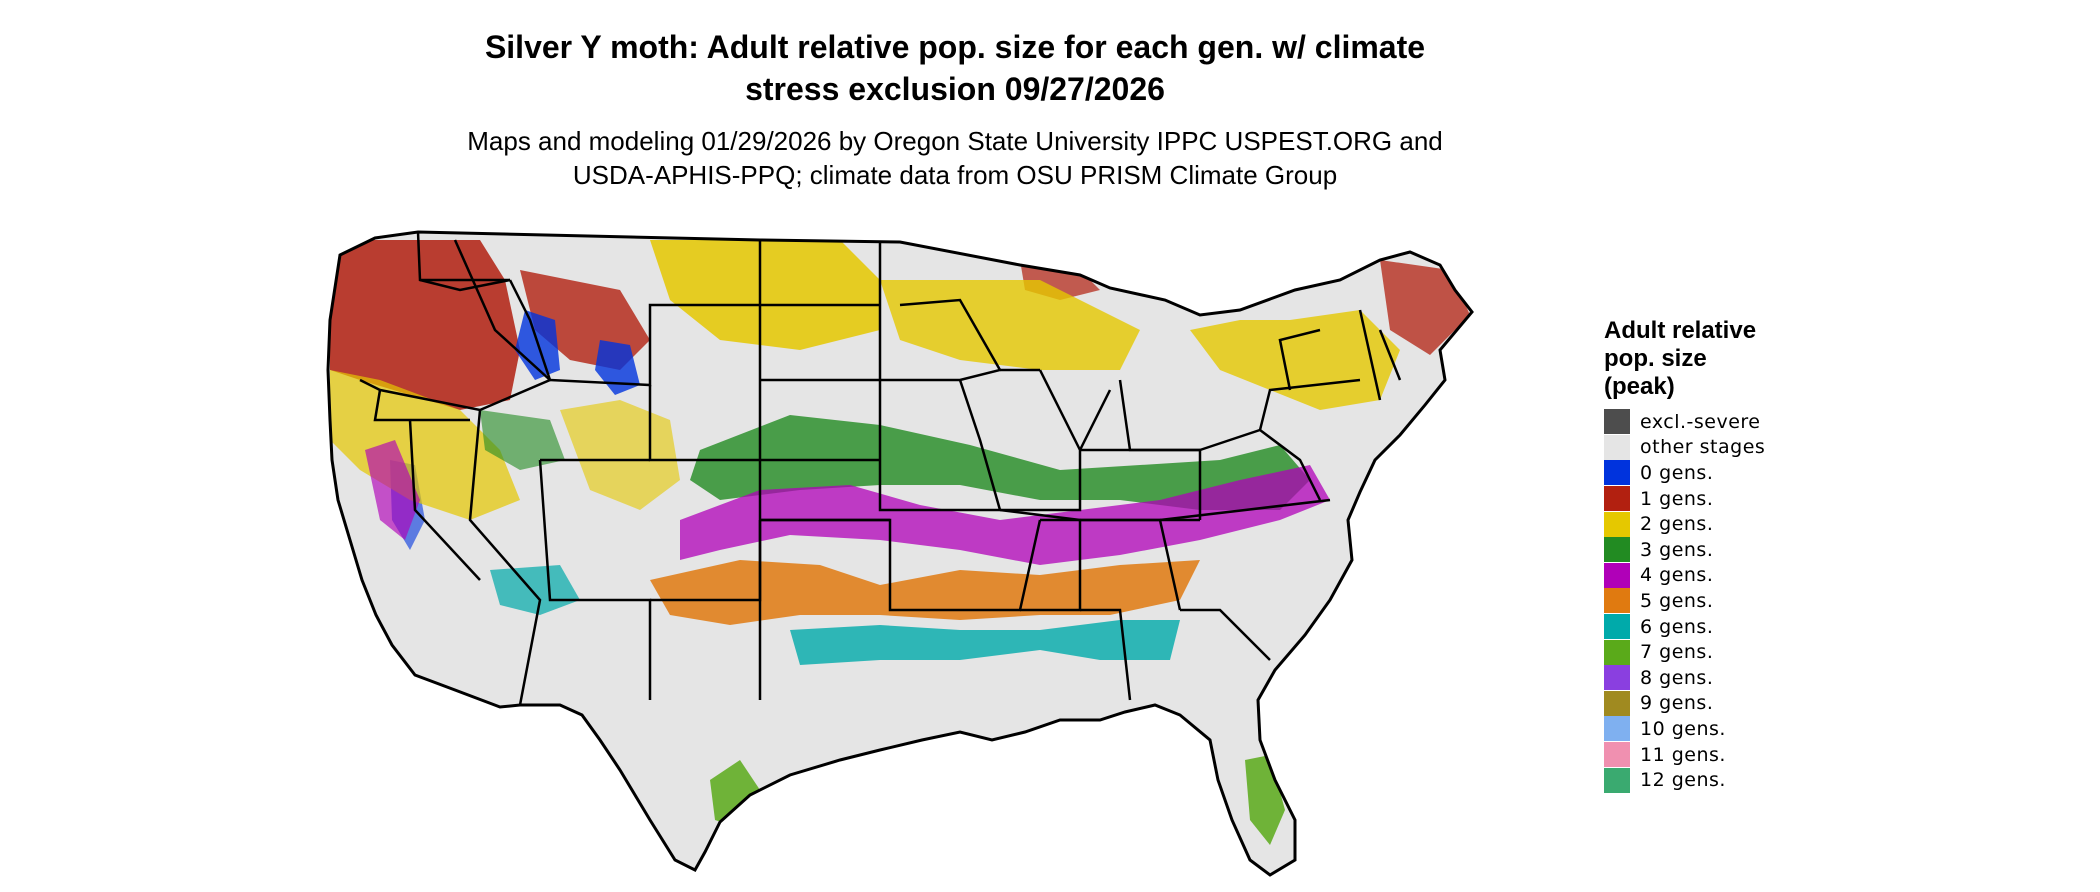 Image resolution: width=2100 pixels, height=892 pixels. What do you see at coordinates (392, 490) in the screenshot?
I see `zone-4gen-california` at bounding box center [392, 490].